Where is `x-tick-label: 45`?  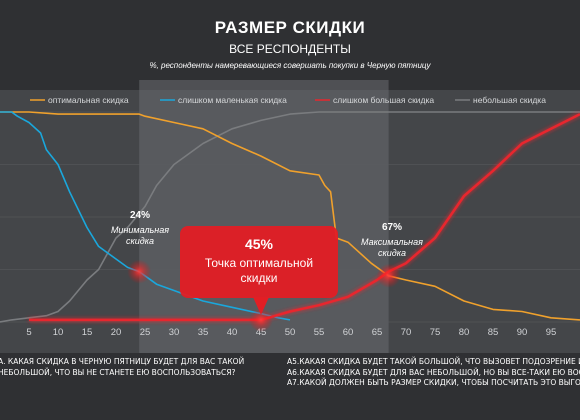
x-tick-label: 45 is located at coordinates (261, 332).